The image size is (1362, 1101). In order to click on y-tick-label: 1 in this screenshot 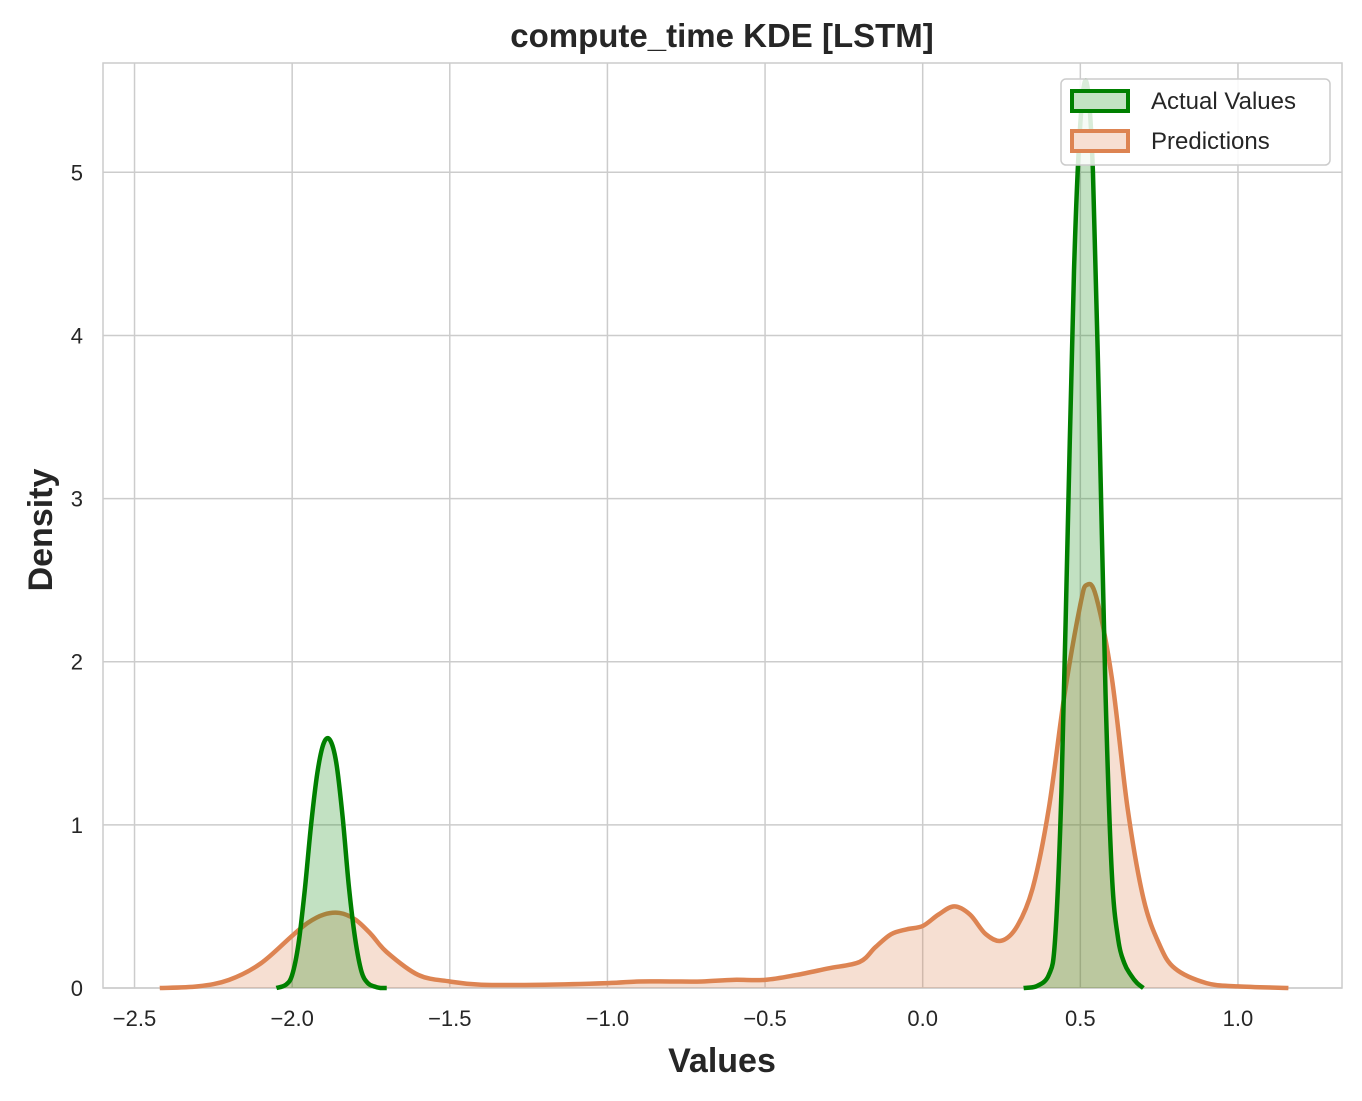, I will do `click(77, 825)`.